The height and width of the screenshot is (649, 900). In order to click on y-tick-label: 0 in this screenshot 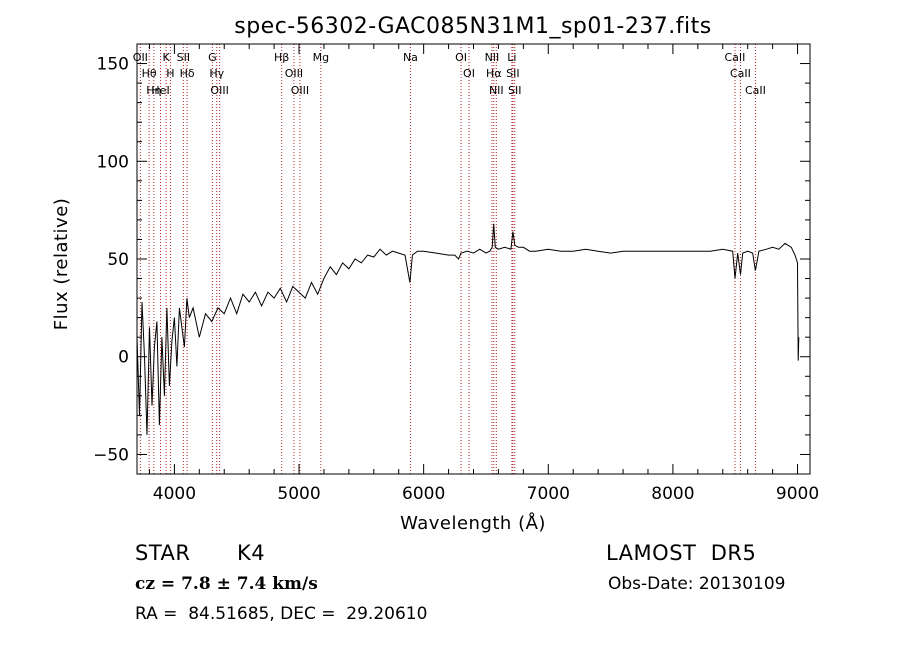, I will do `click(123, 358)`.